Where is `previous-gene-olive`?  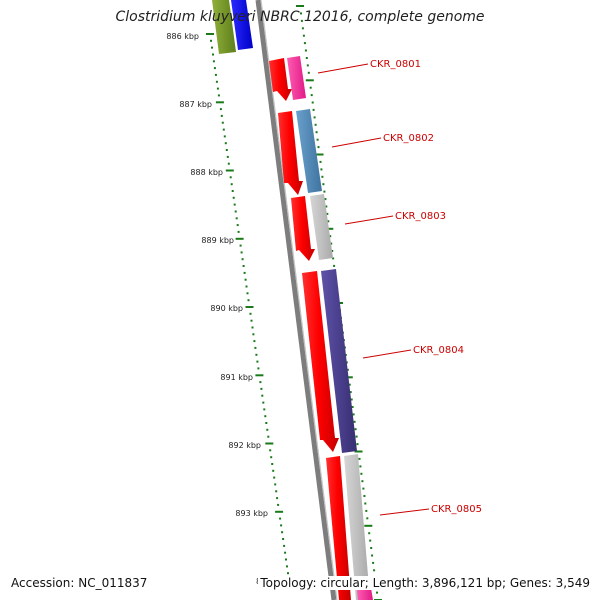
previous-gene-olive is located at coordinates (224, 27).